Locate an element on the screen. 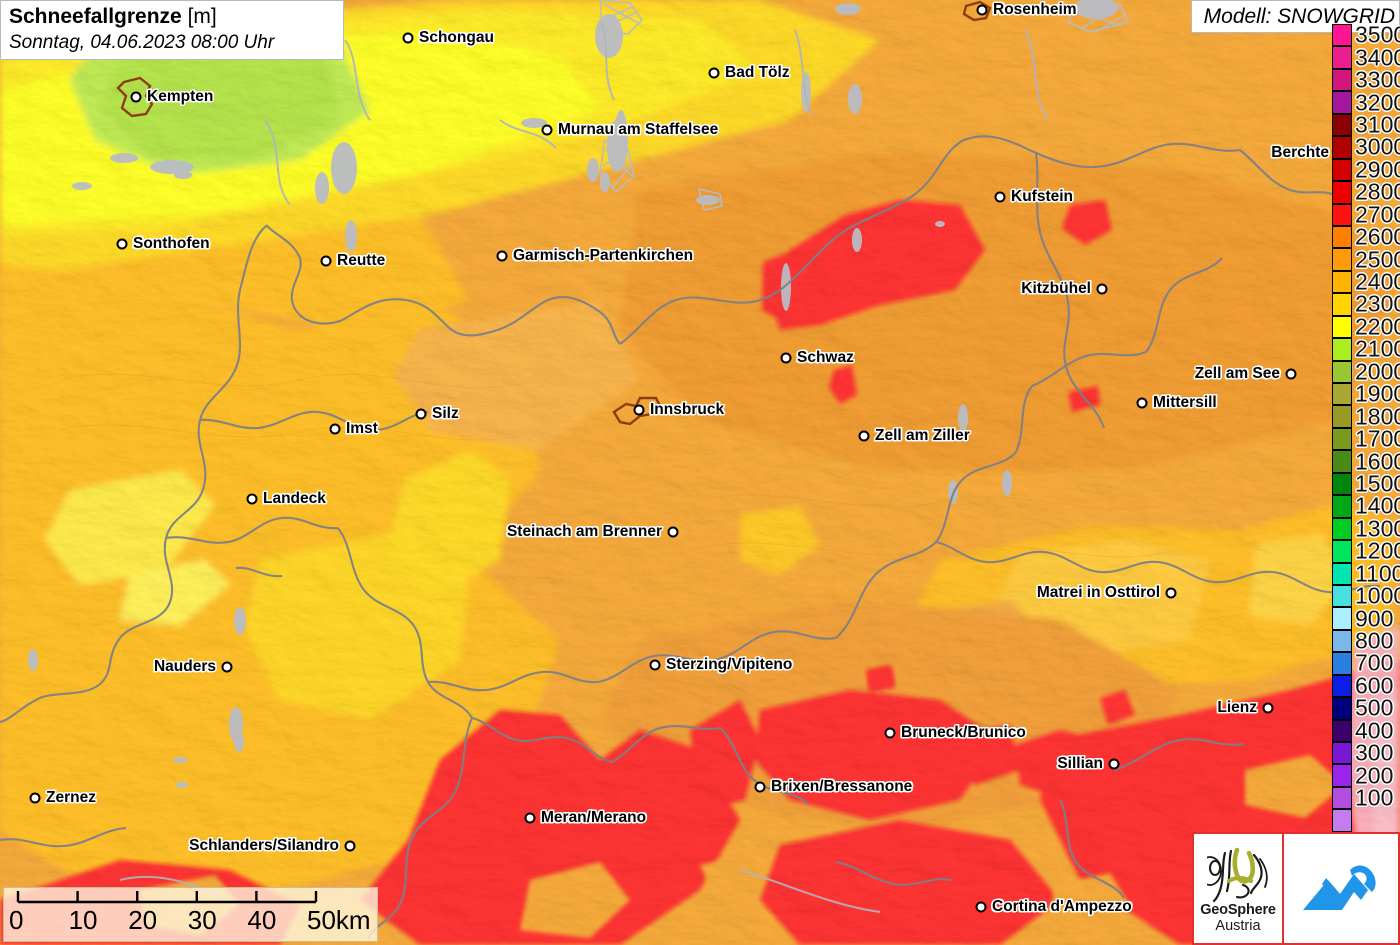  legend-value-label: 1000 is located at coordinates (1377, 595).